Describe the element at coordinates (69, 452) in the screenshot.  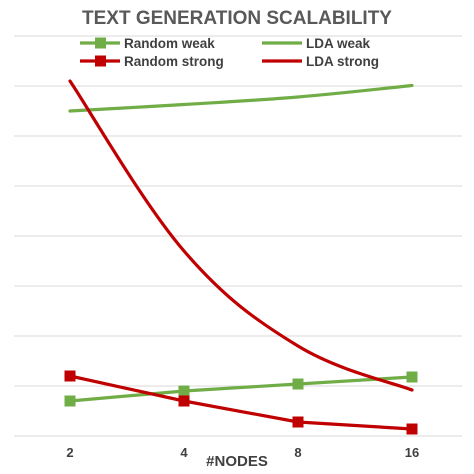
I see `x-tick-label: 2` at that location.